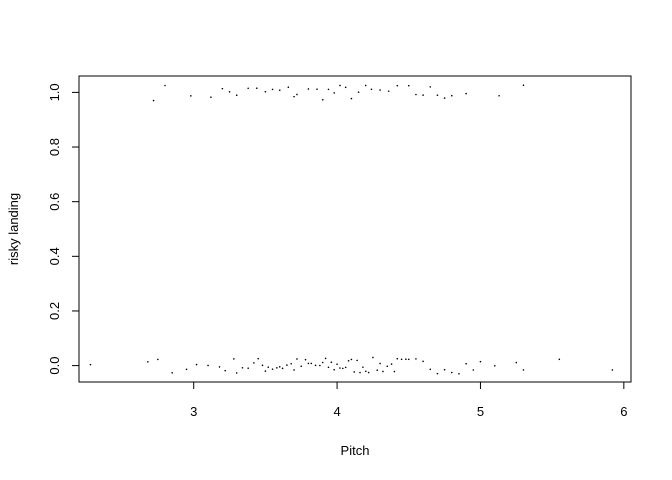  Describe the element at coordinates (54, 202) in the screenshot. I see `y-tick-label: 0.6` at that location.